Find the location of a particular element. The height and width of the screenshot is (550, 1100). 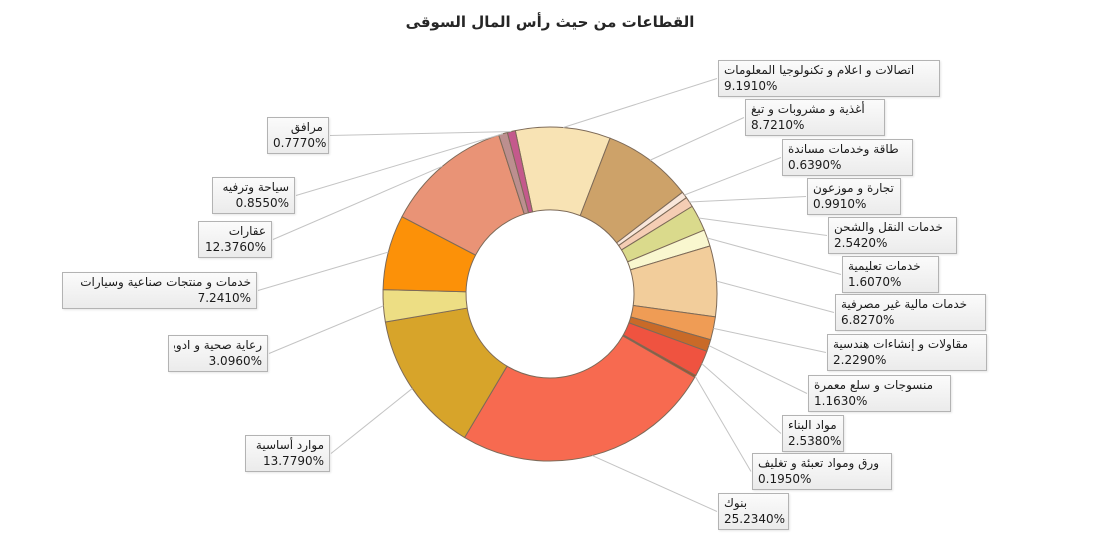

slice-value: 12.3760% is located at coordinates (235, 247).